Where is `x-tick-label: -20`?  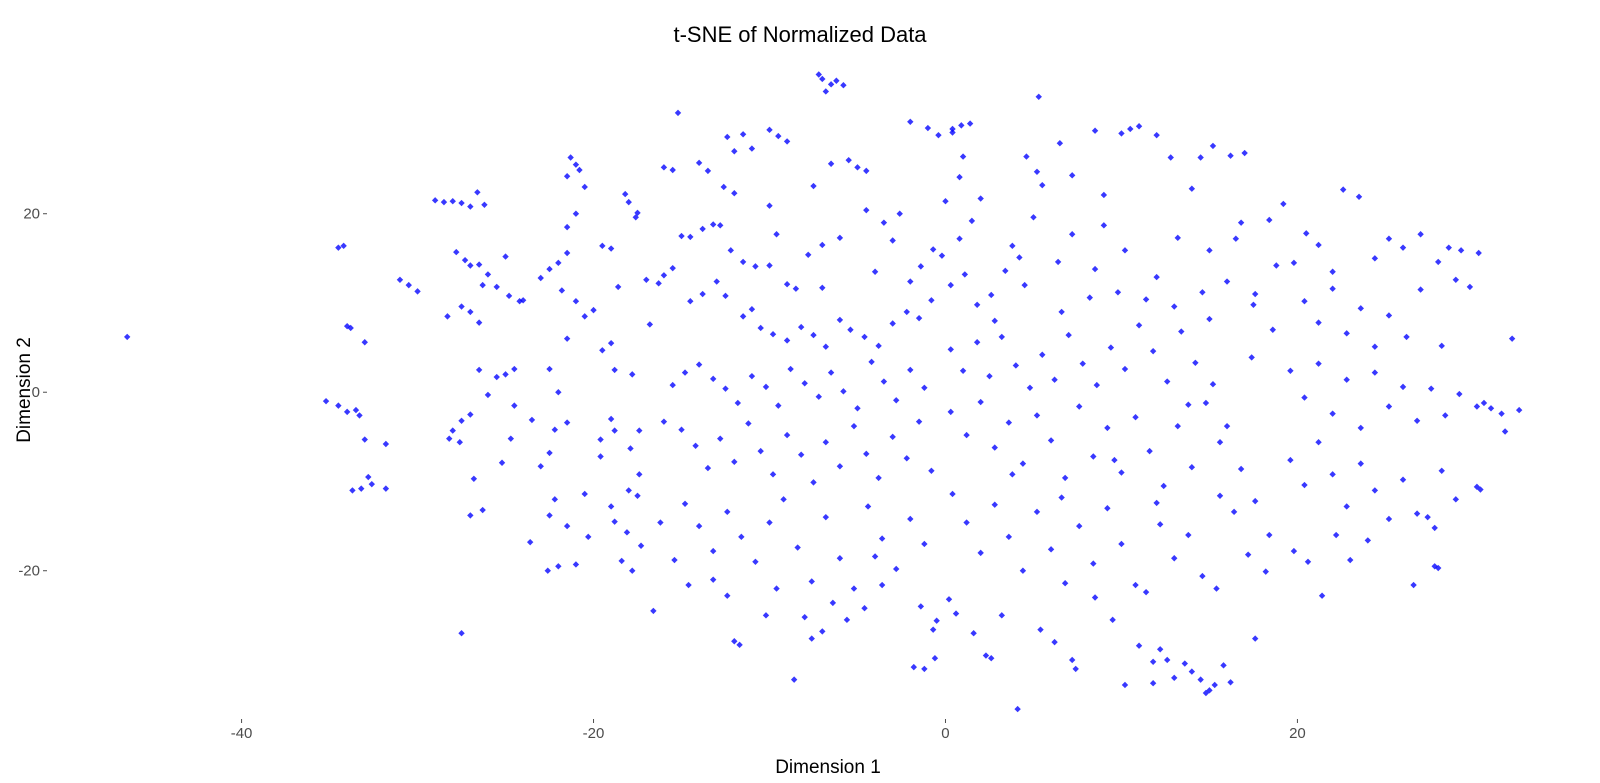
x-tick-label: -20 is located at coordinates (594, 733).